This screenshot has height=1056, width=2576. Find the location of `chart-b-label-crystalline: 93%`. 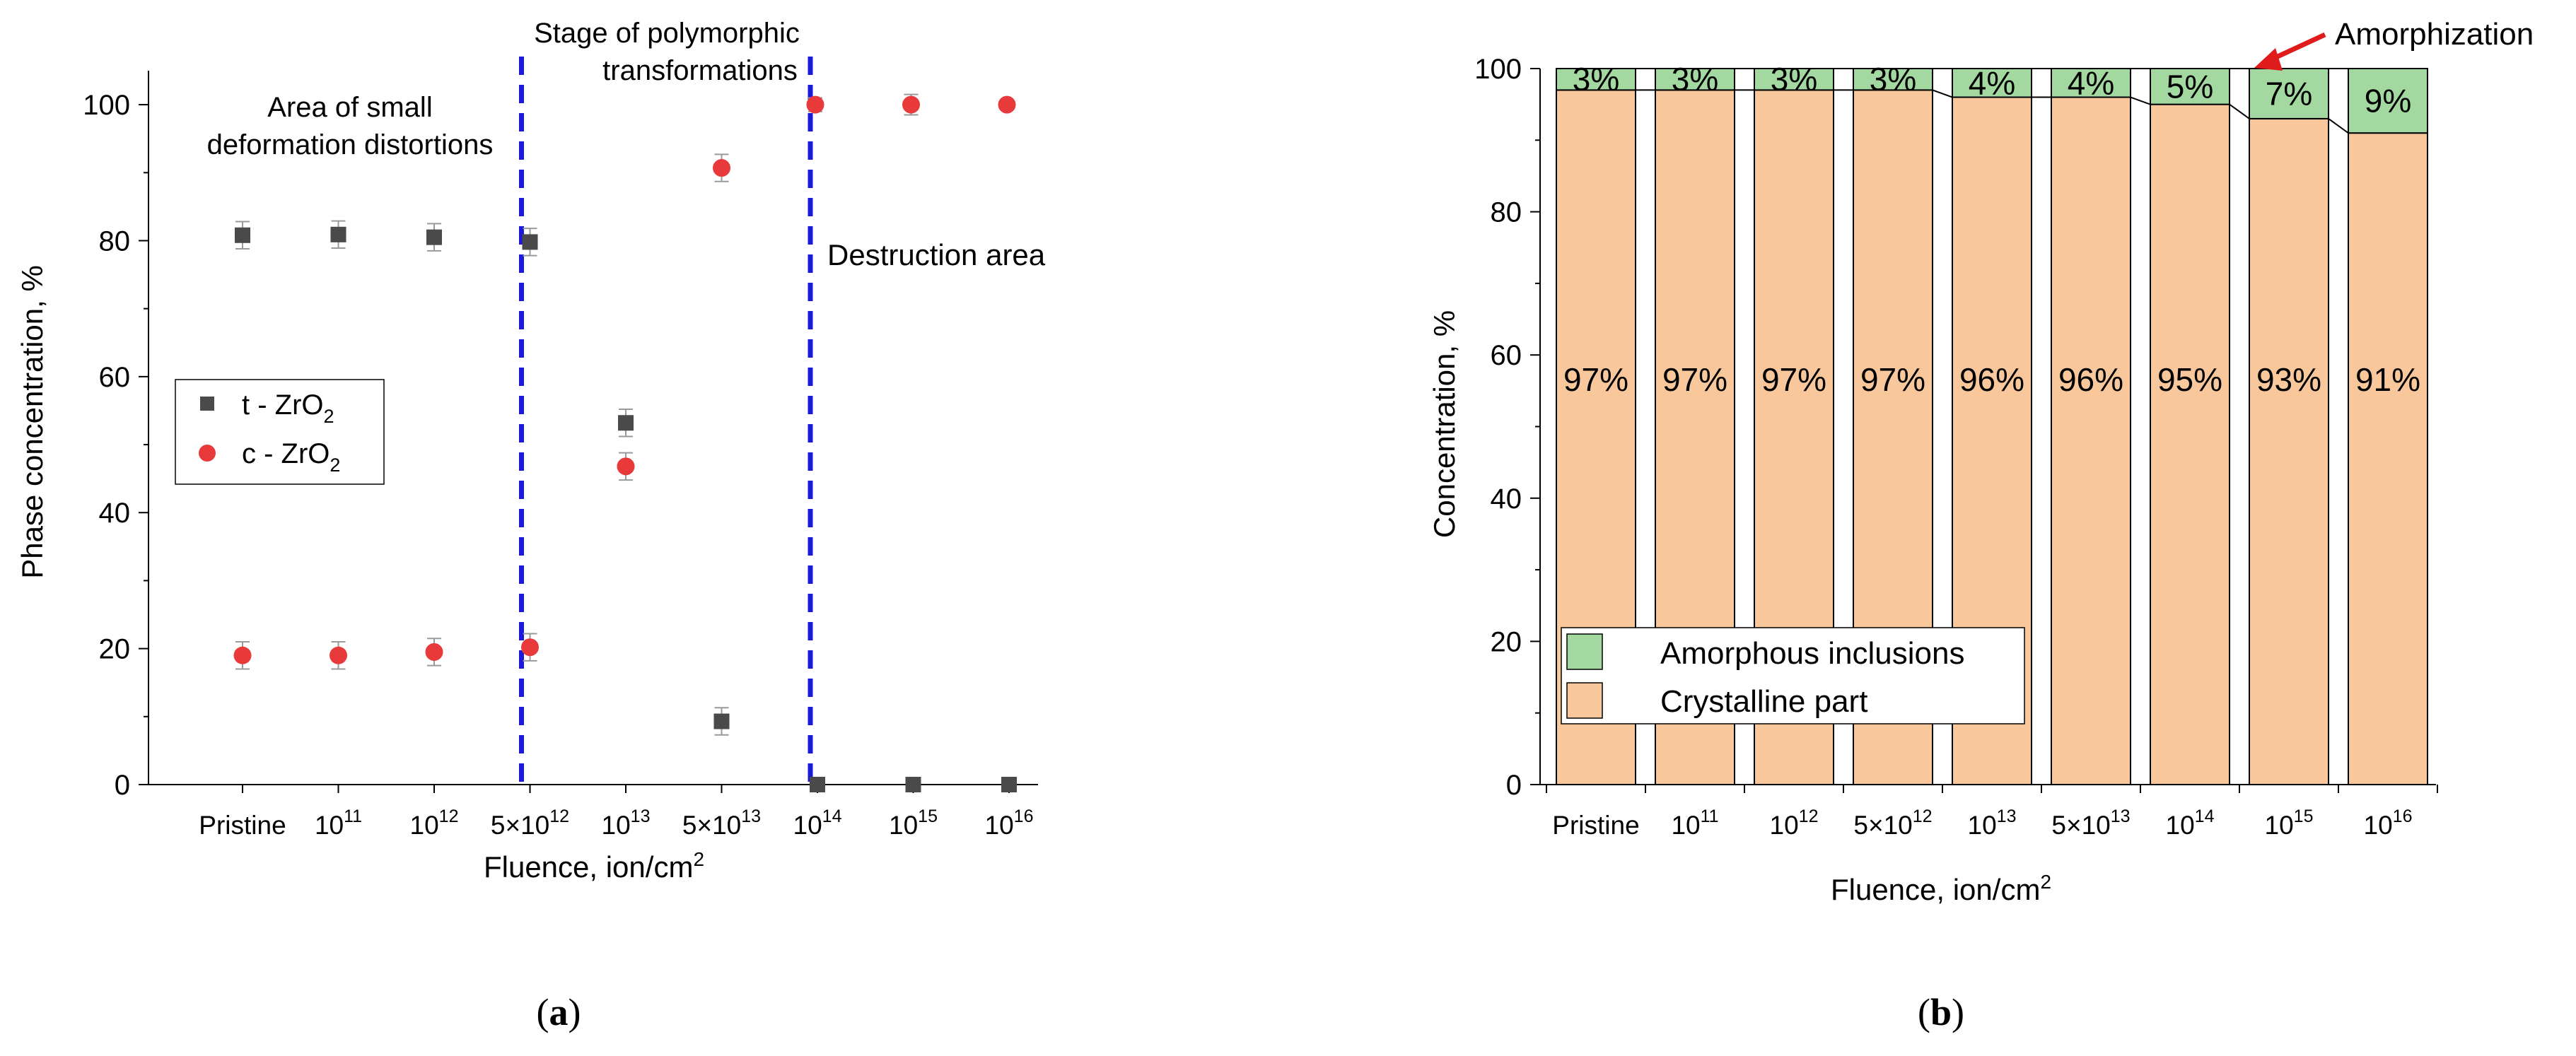

chart-b-label-crystalline: 93% is located at coordinates (2288, 379).